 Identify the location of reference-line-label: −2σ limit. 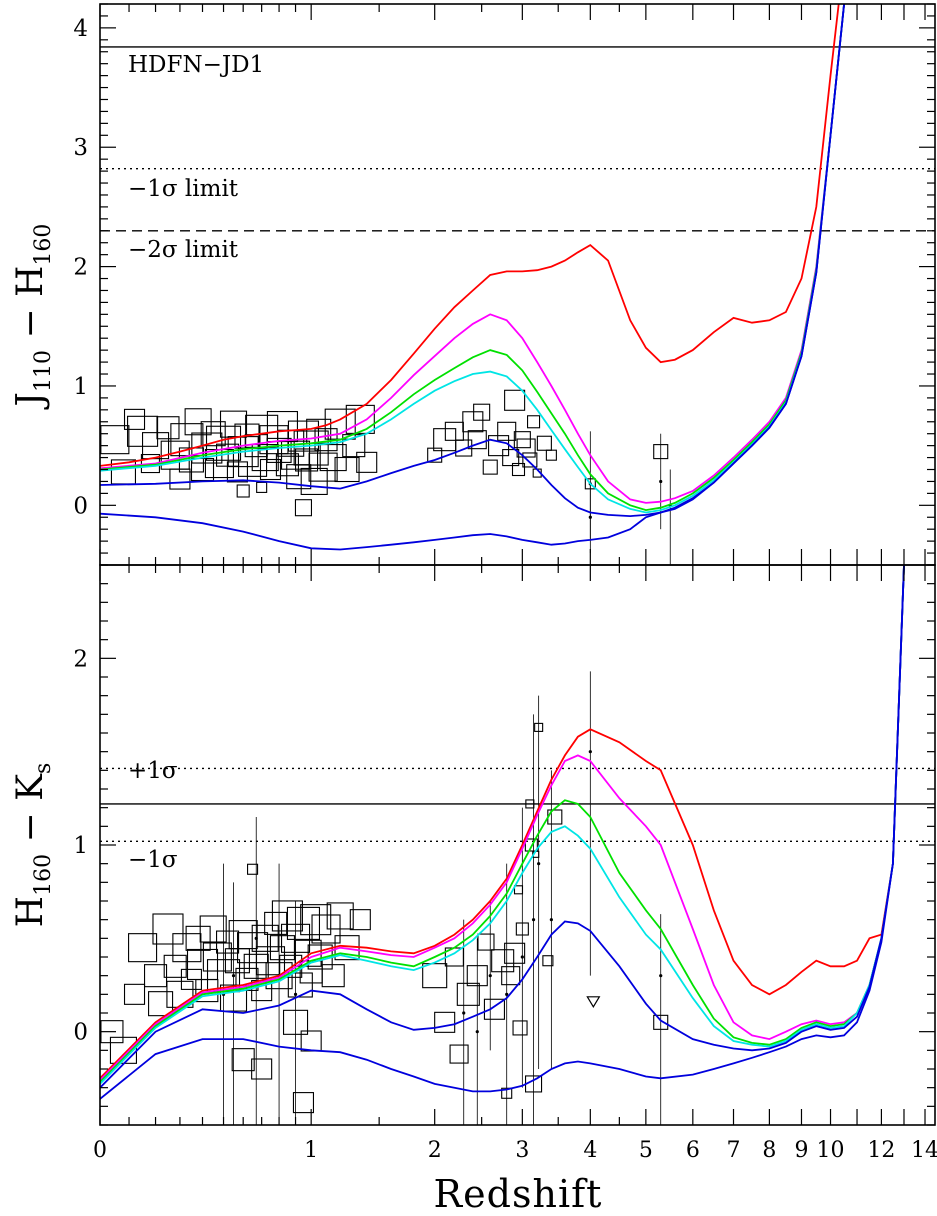
(183, 250).